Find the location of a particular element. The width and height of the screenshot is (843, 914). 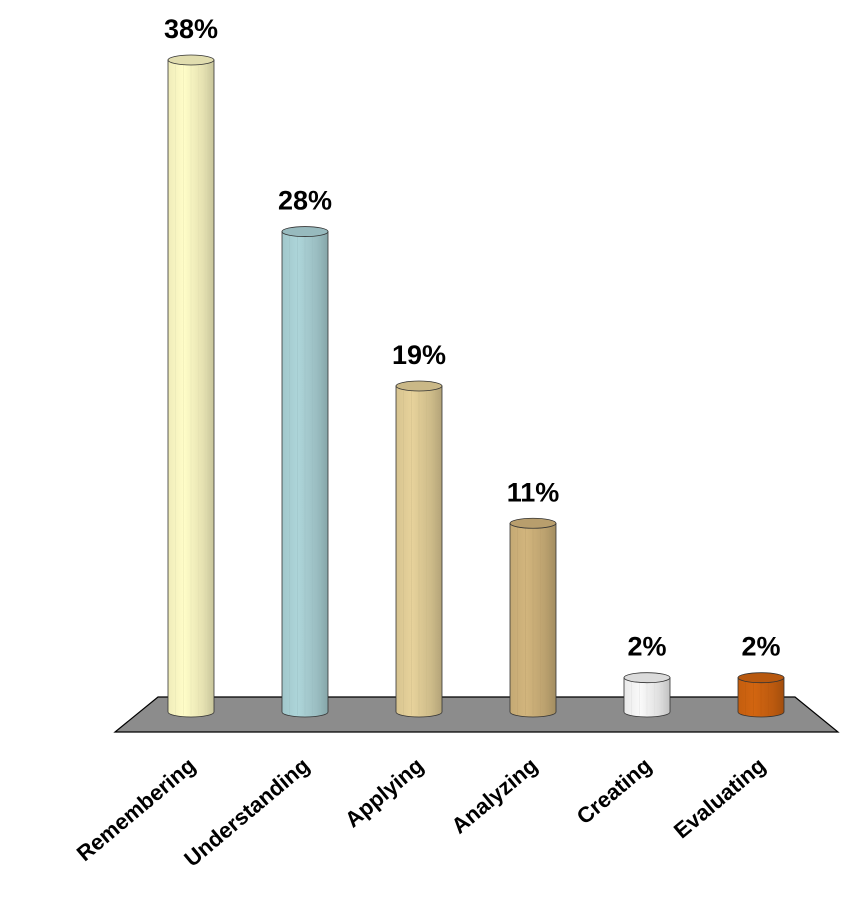

category-label-understanding: Understanding is located at coordinates (246, 812).